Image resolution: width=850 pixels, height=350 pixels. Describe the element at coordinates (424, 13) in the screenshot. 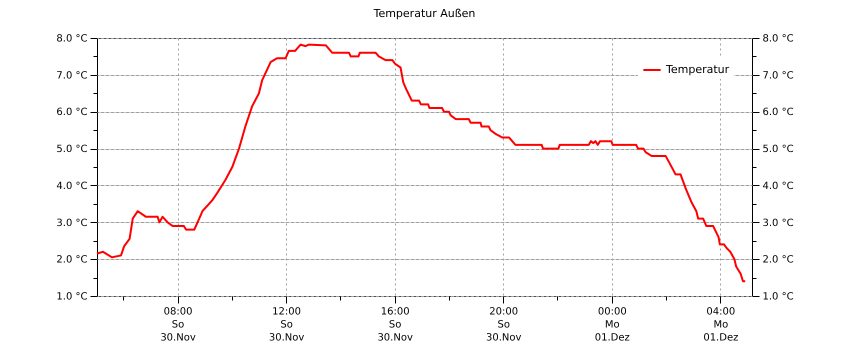

I see `chart-title: Temperatur Außen` at that location.